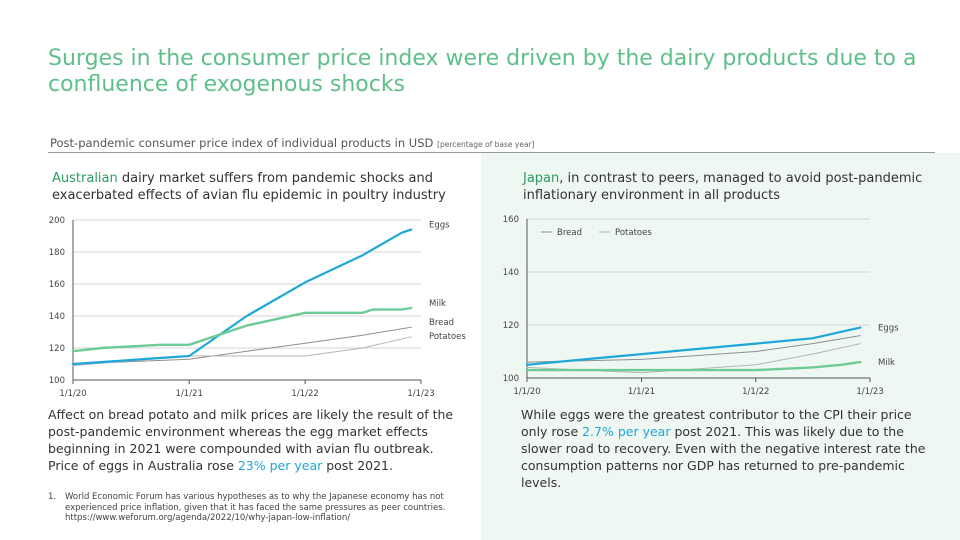  Describe the element at coordinates (641, 392) in the screenshot. I see `jp-x-tick-label: 1/1/21` at that location.